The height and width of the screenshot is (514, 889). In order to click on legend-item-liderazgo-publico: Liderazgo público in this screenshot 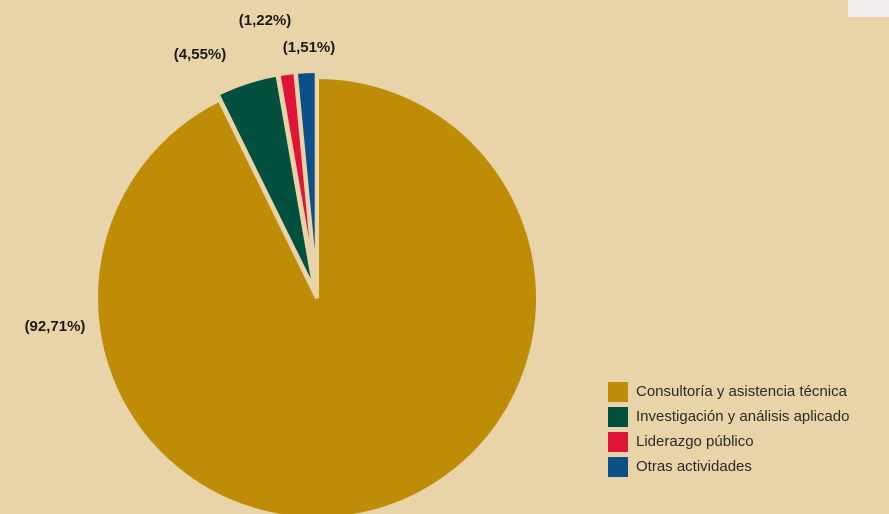, I will do `click(728, 441)`.